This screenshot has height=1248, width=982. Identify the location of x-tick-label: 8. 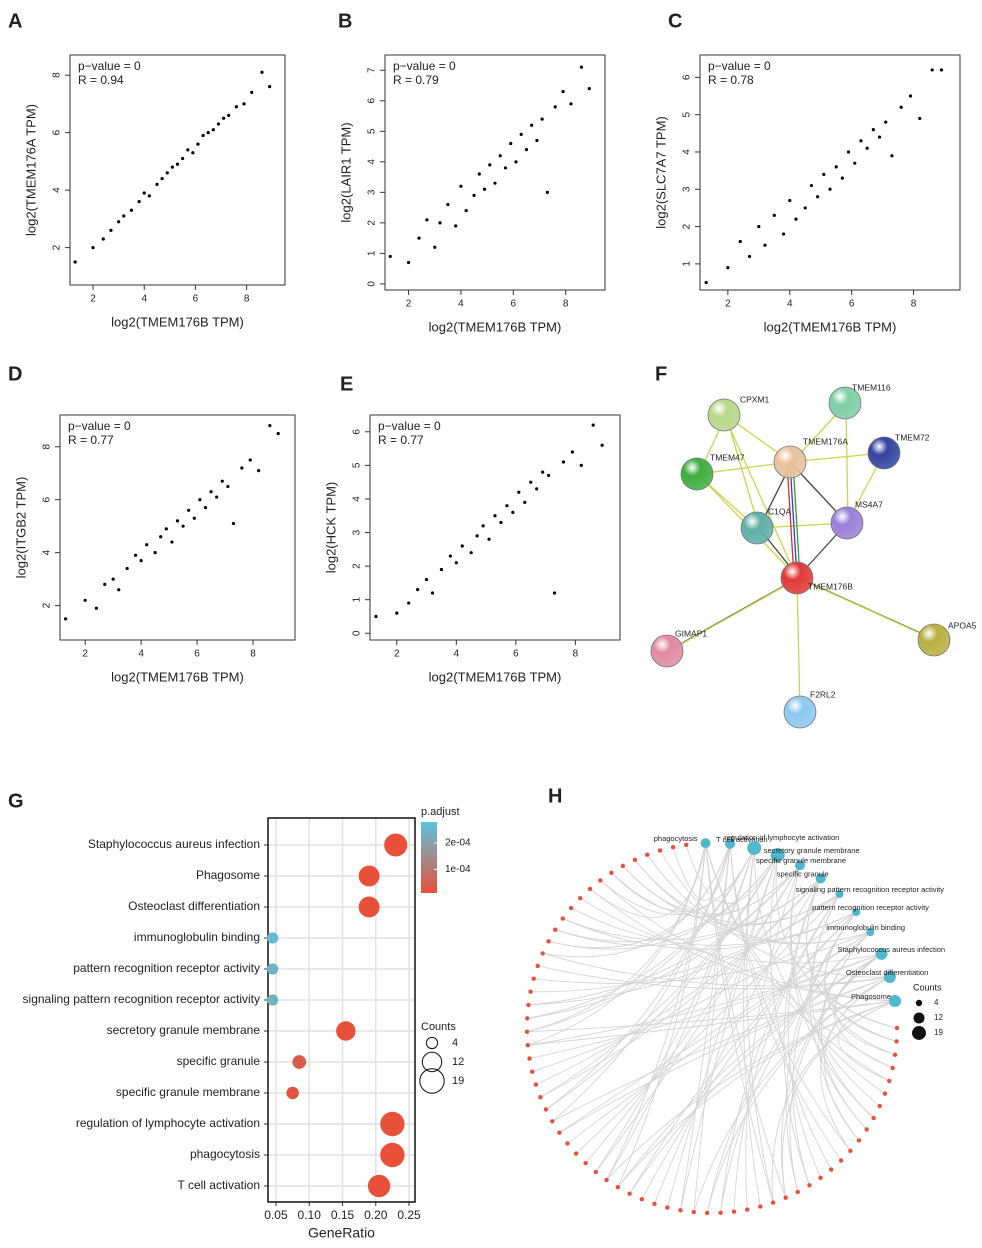
(253, 654).